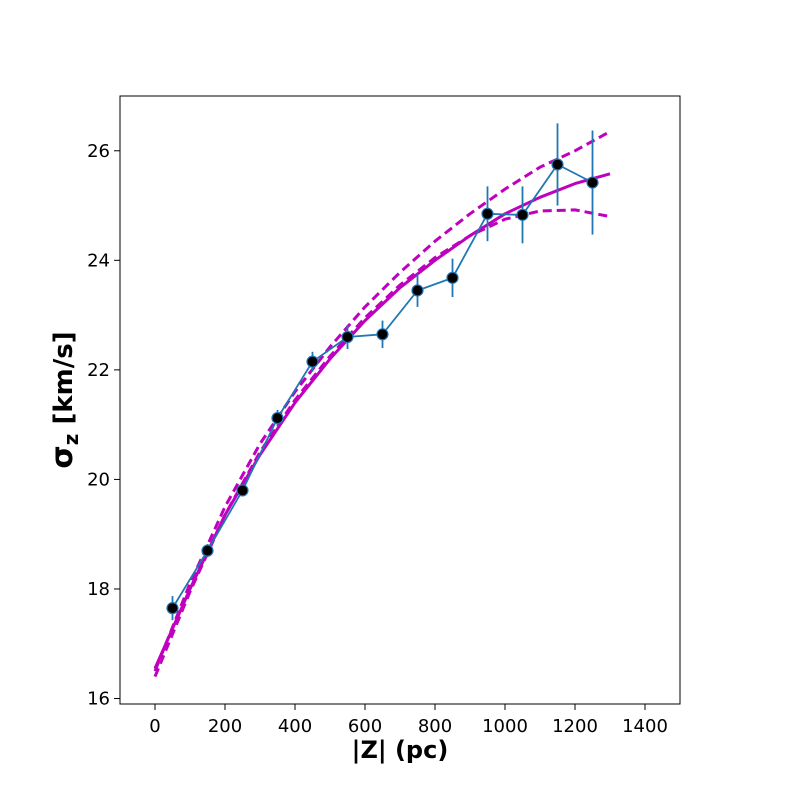  Describe the element at coordinates (71, 440) in the screenshot. I see `y-axis-title-subscript: z` at that location.